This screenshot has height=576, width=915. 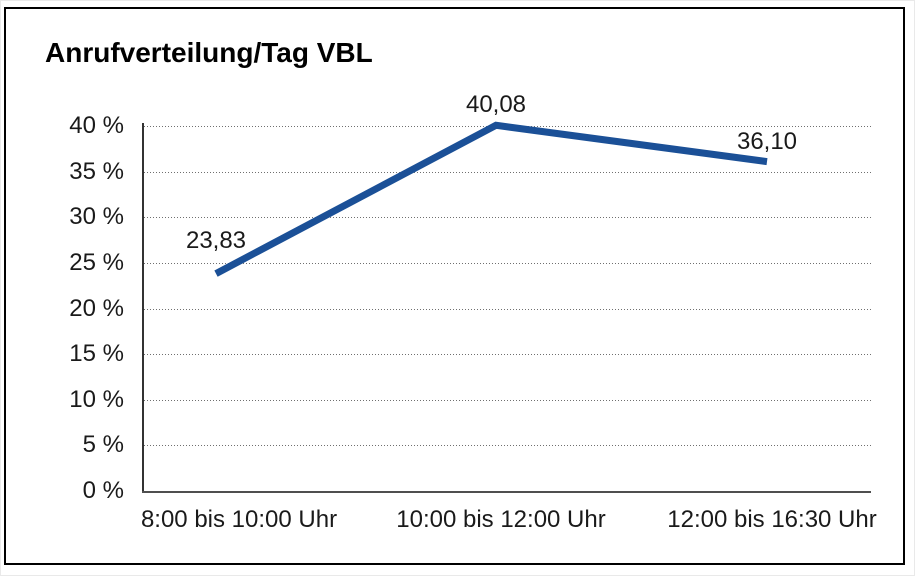 I want to click on y-tick-label: 35 %, so click(x=96, y=171).